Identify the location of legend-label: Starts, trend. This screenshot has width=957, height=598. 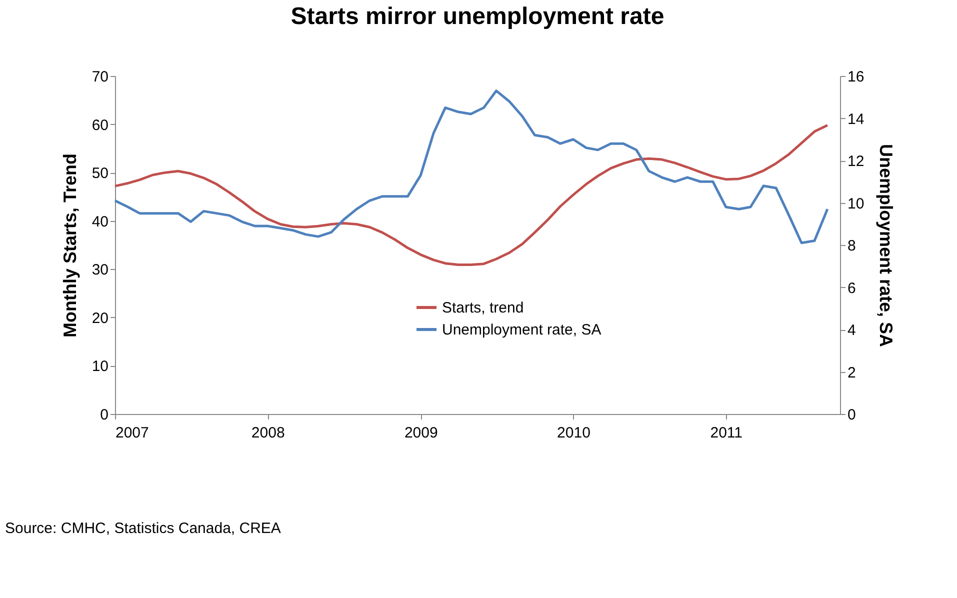
(483, 308).